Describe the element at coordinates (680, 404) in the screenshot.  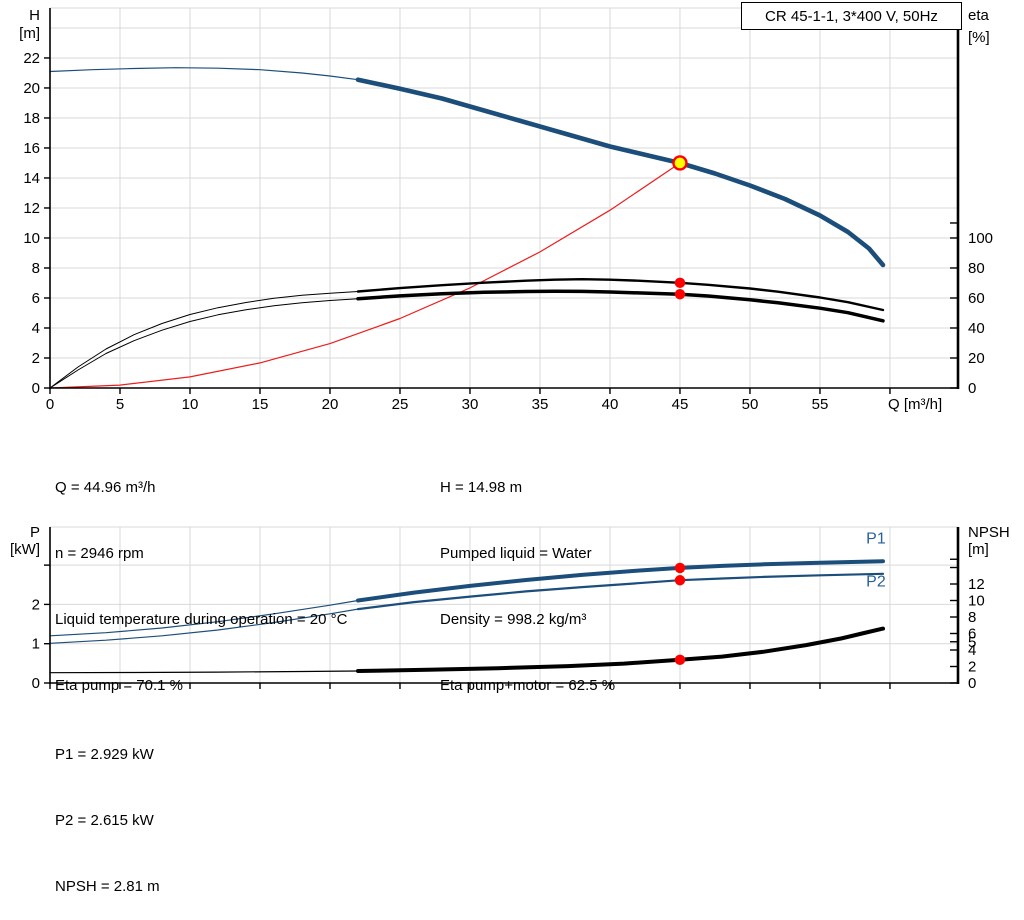
I see `x-tick-label: 45` at that location.